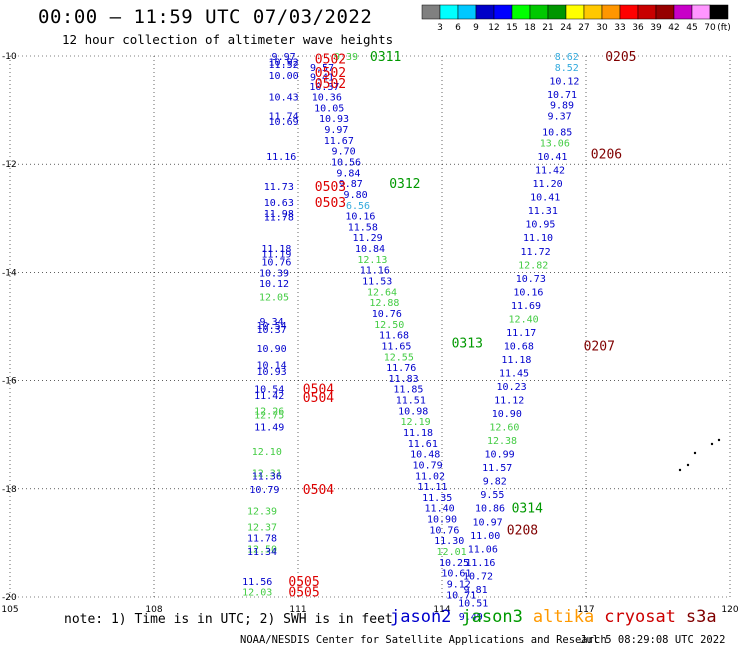 Image resolution: width=740 pixels, height=650 pixels. I want to click on wave-height-value: 11.65, so click(396, 346).